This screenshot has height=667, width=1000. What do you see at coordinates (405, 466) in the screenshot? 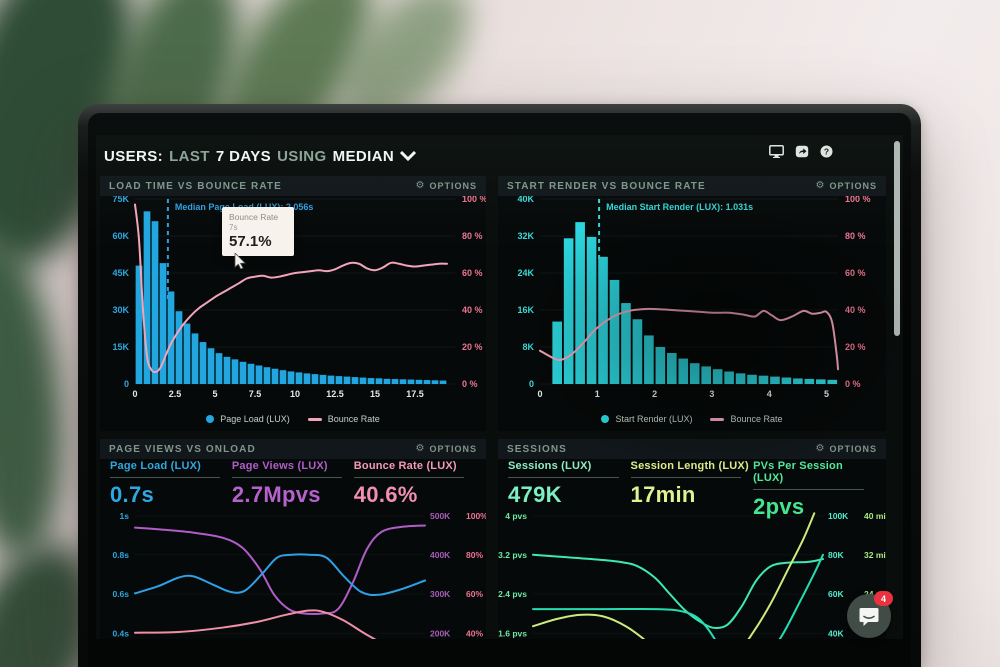
I see `metric-label: Bounce Rate (LUX)` at bounding box center [405, 466].